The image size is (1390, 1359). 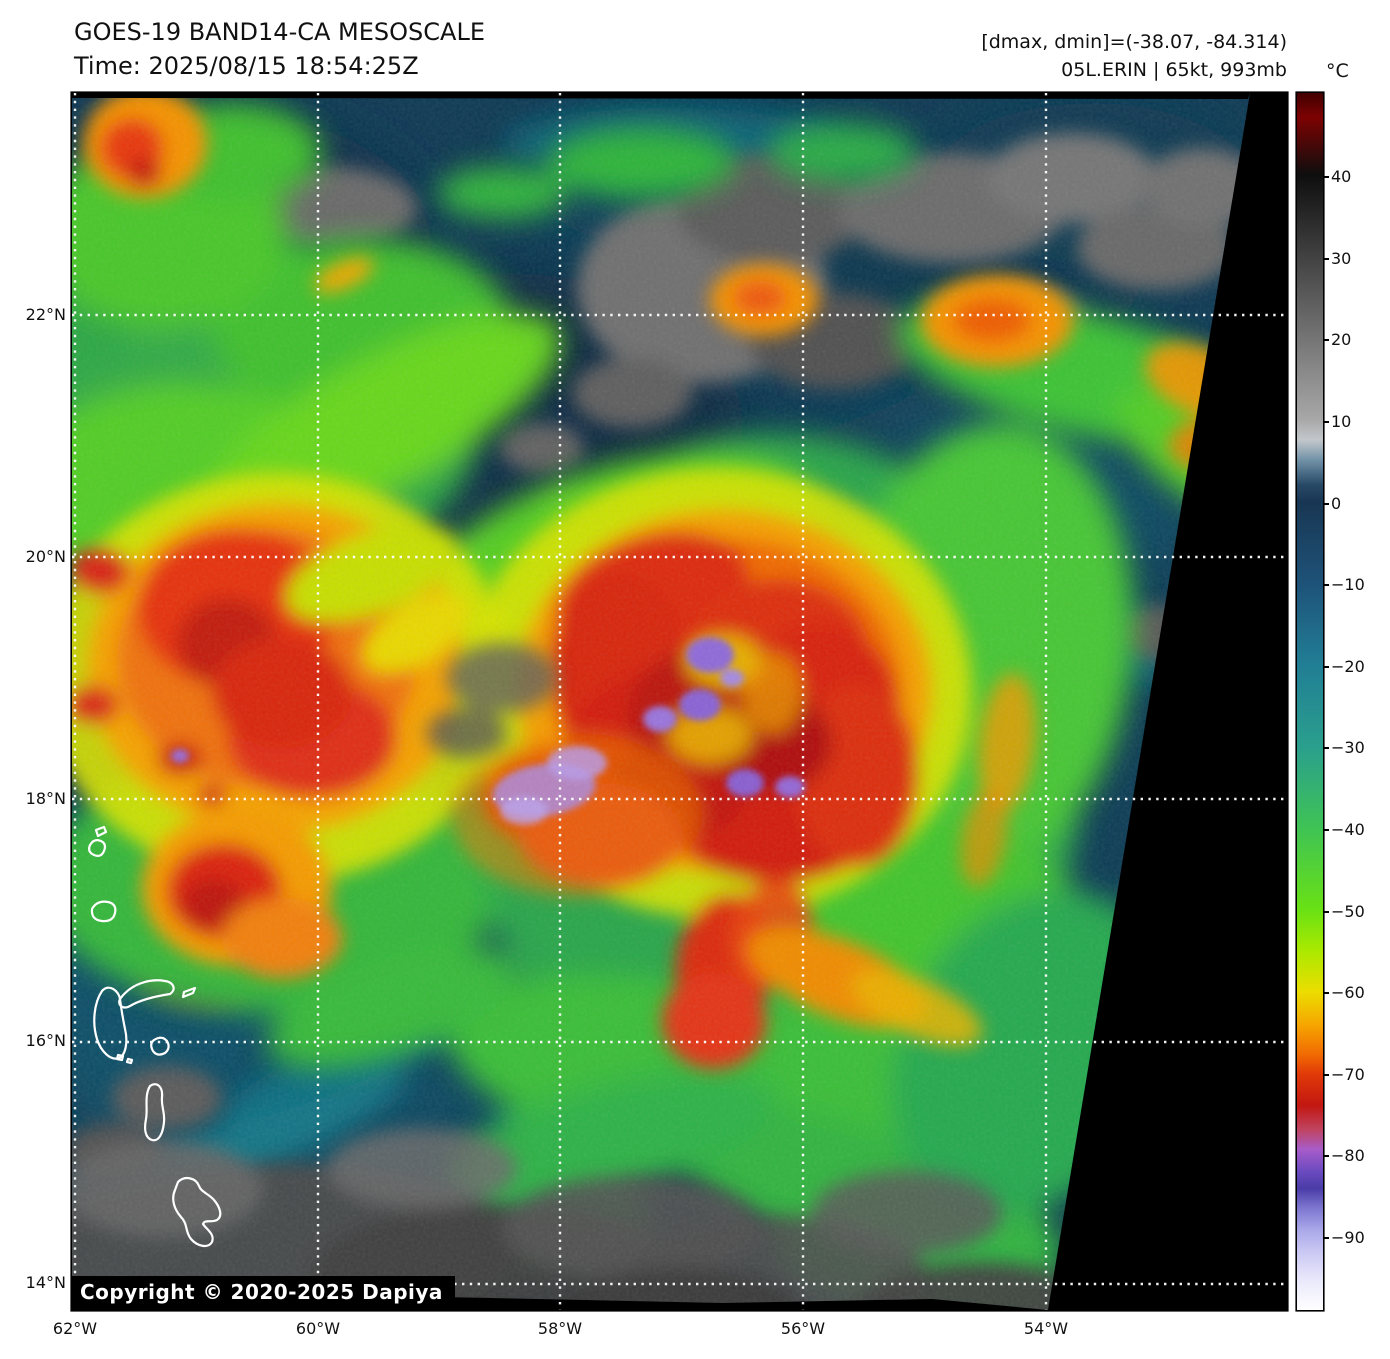 I want to click on colorbar-tick-0: 0, so click(x=1332, y=503).